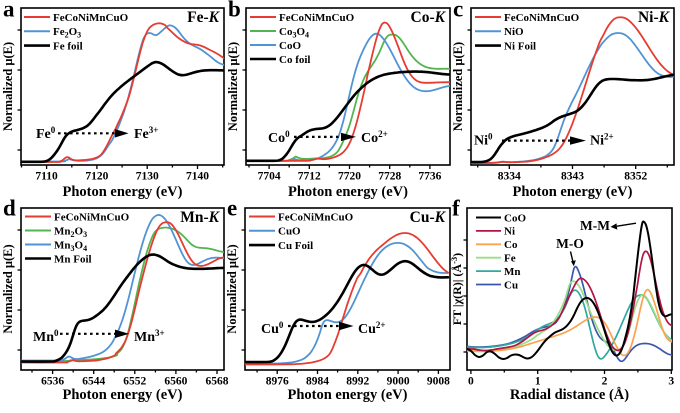  I want to click on svg-text: 6552, so click(134, 382).